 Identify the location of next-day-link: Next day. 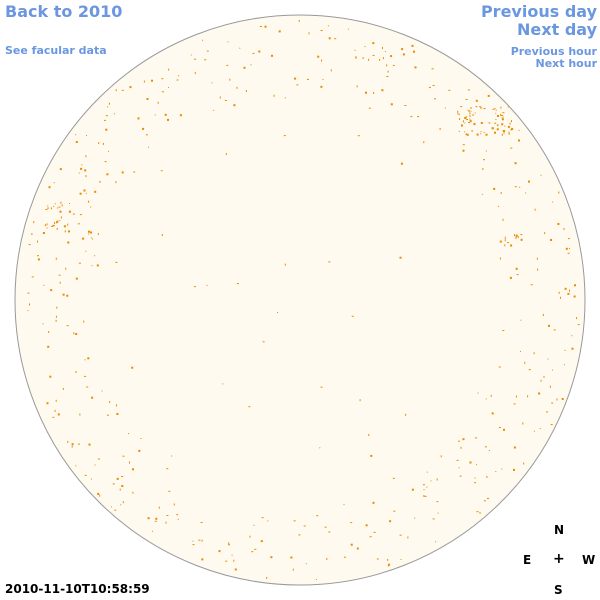
(557, 29).